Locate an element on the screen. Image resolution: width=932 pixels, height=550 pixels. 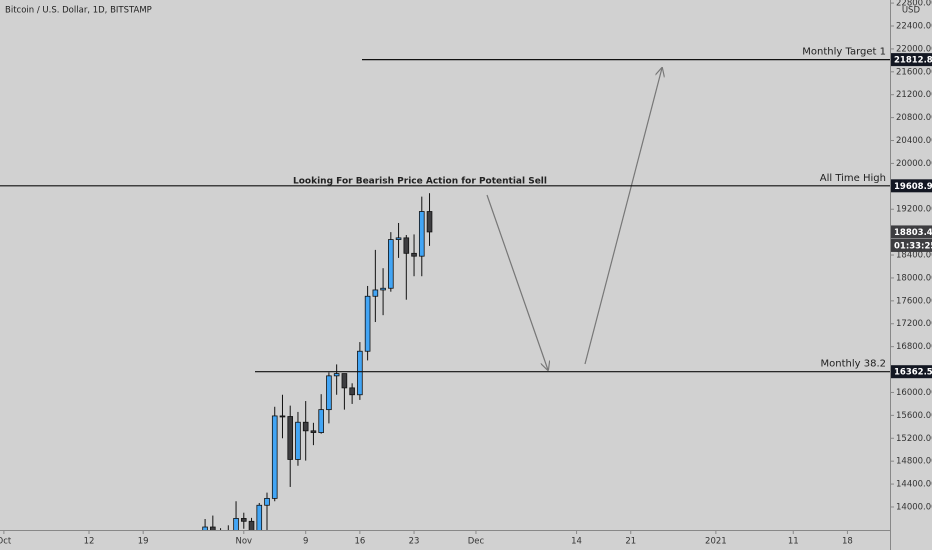
y-tick-label: 18400.00 is located at coordinates (914, 256).